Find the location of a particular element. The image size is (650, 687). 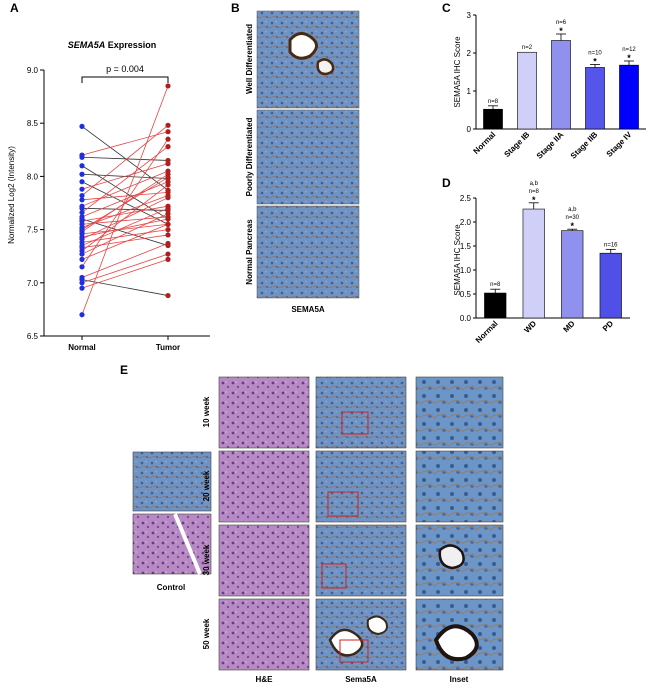

y-tick-label: 8.5 is located at coordinates (33, 123).